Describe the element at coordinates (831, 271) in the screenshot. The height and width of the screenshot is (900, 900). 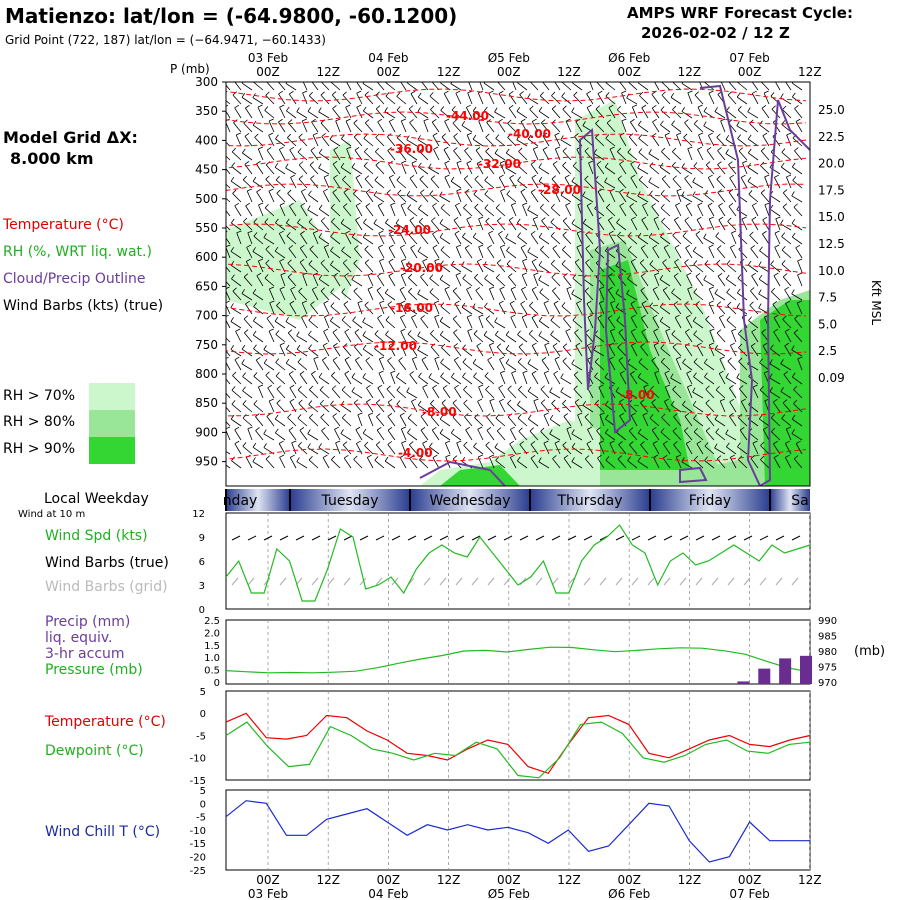
I see `height-tick-label: 10.0` at that location.